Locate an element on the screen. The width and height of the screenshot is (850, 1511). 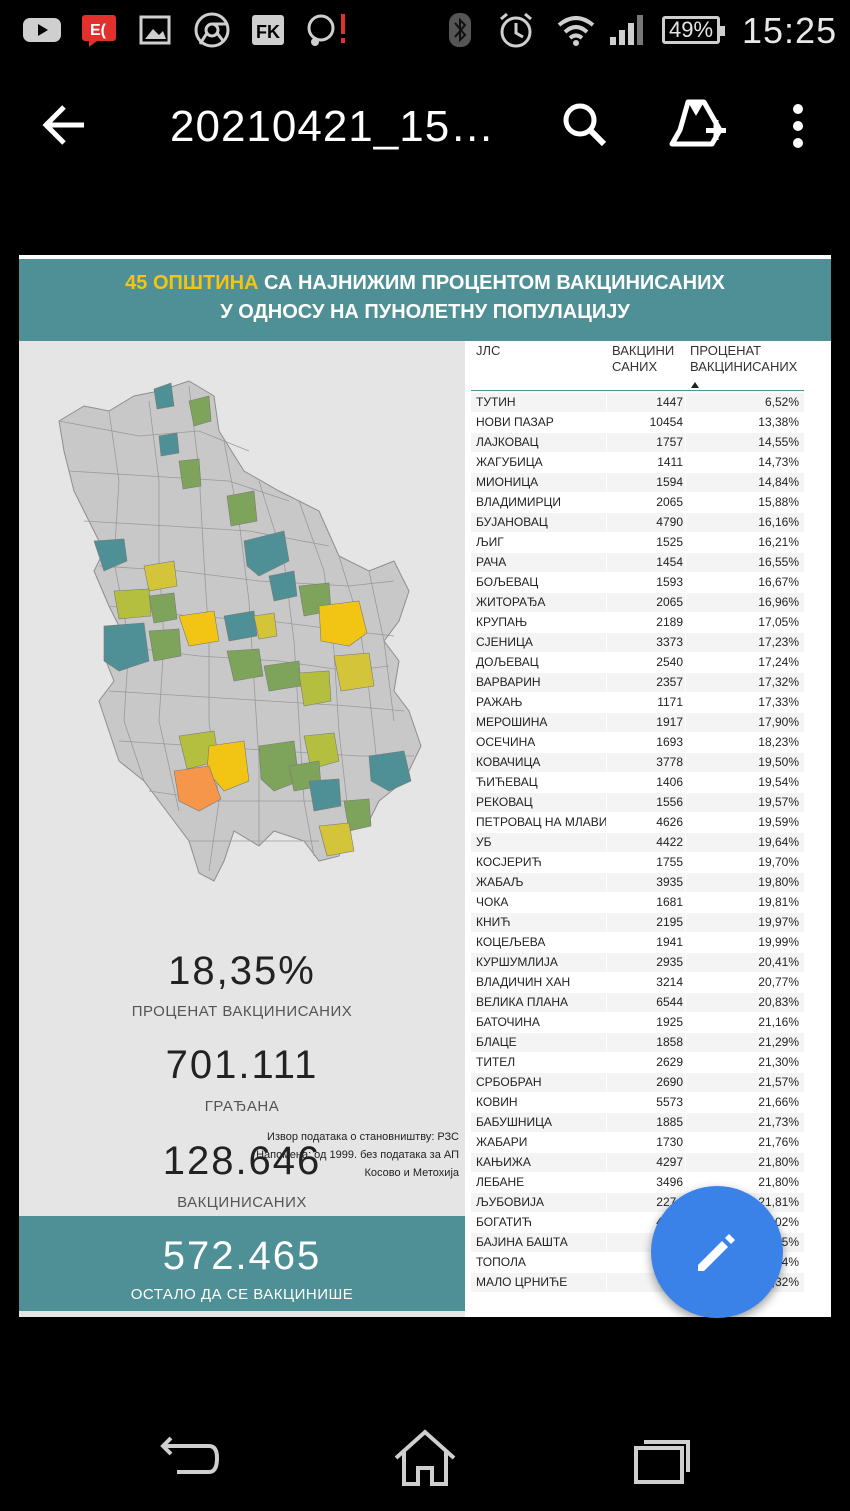
table-row: ЋИЋЕВАЦ 1406 19,54% is located at coordinates (637, 783).